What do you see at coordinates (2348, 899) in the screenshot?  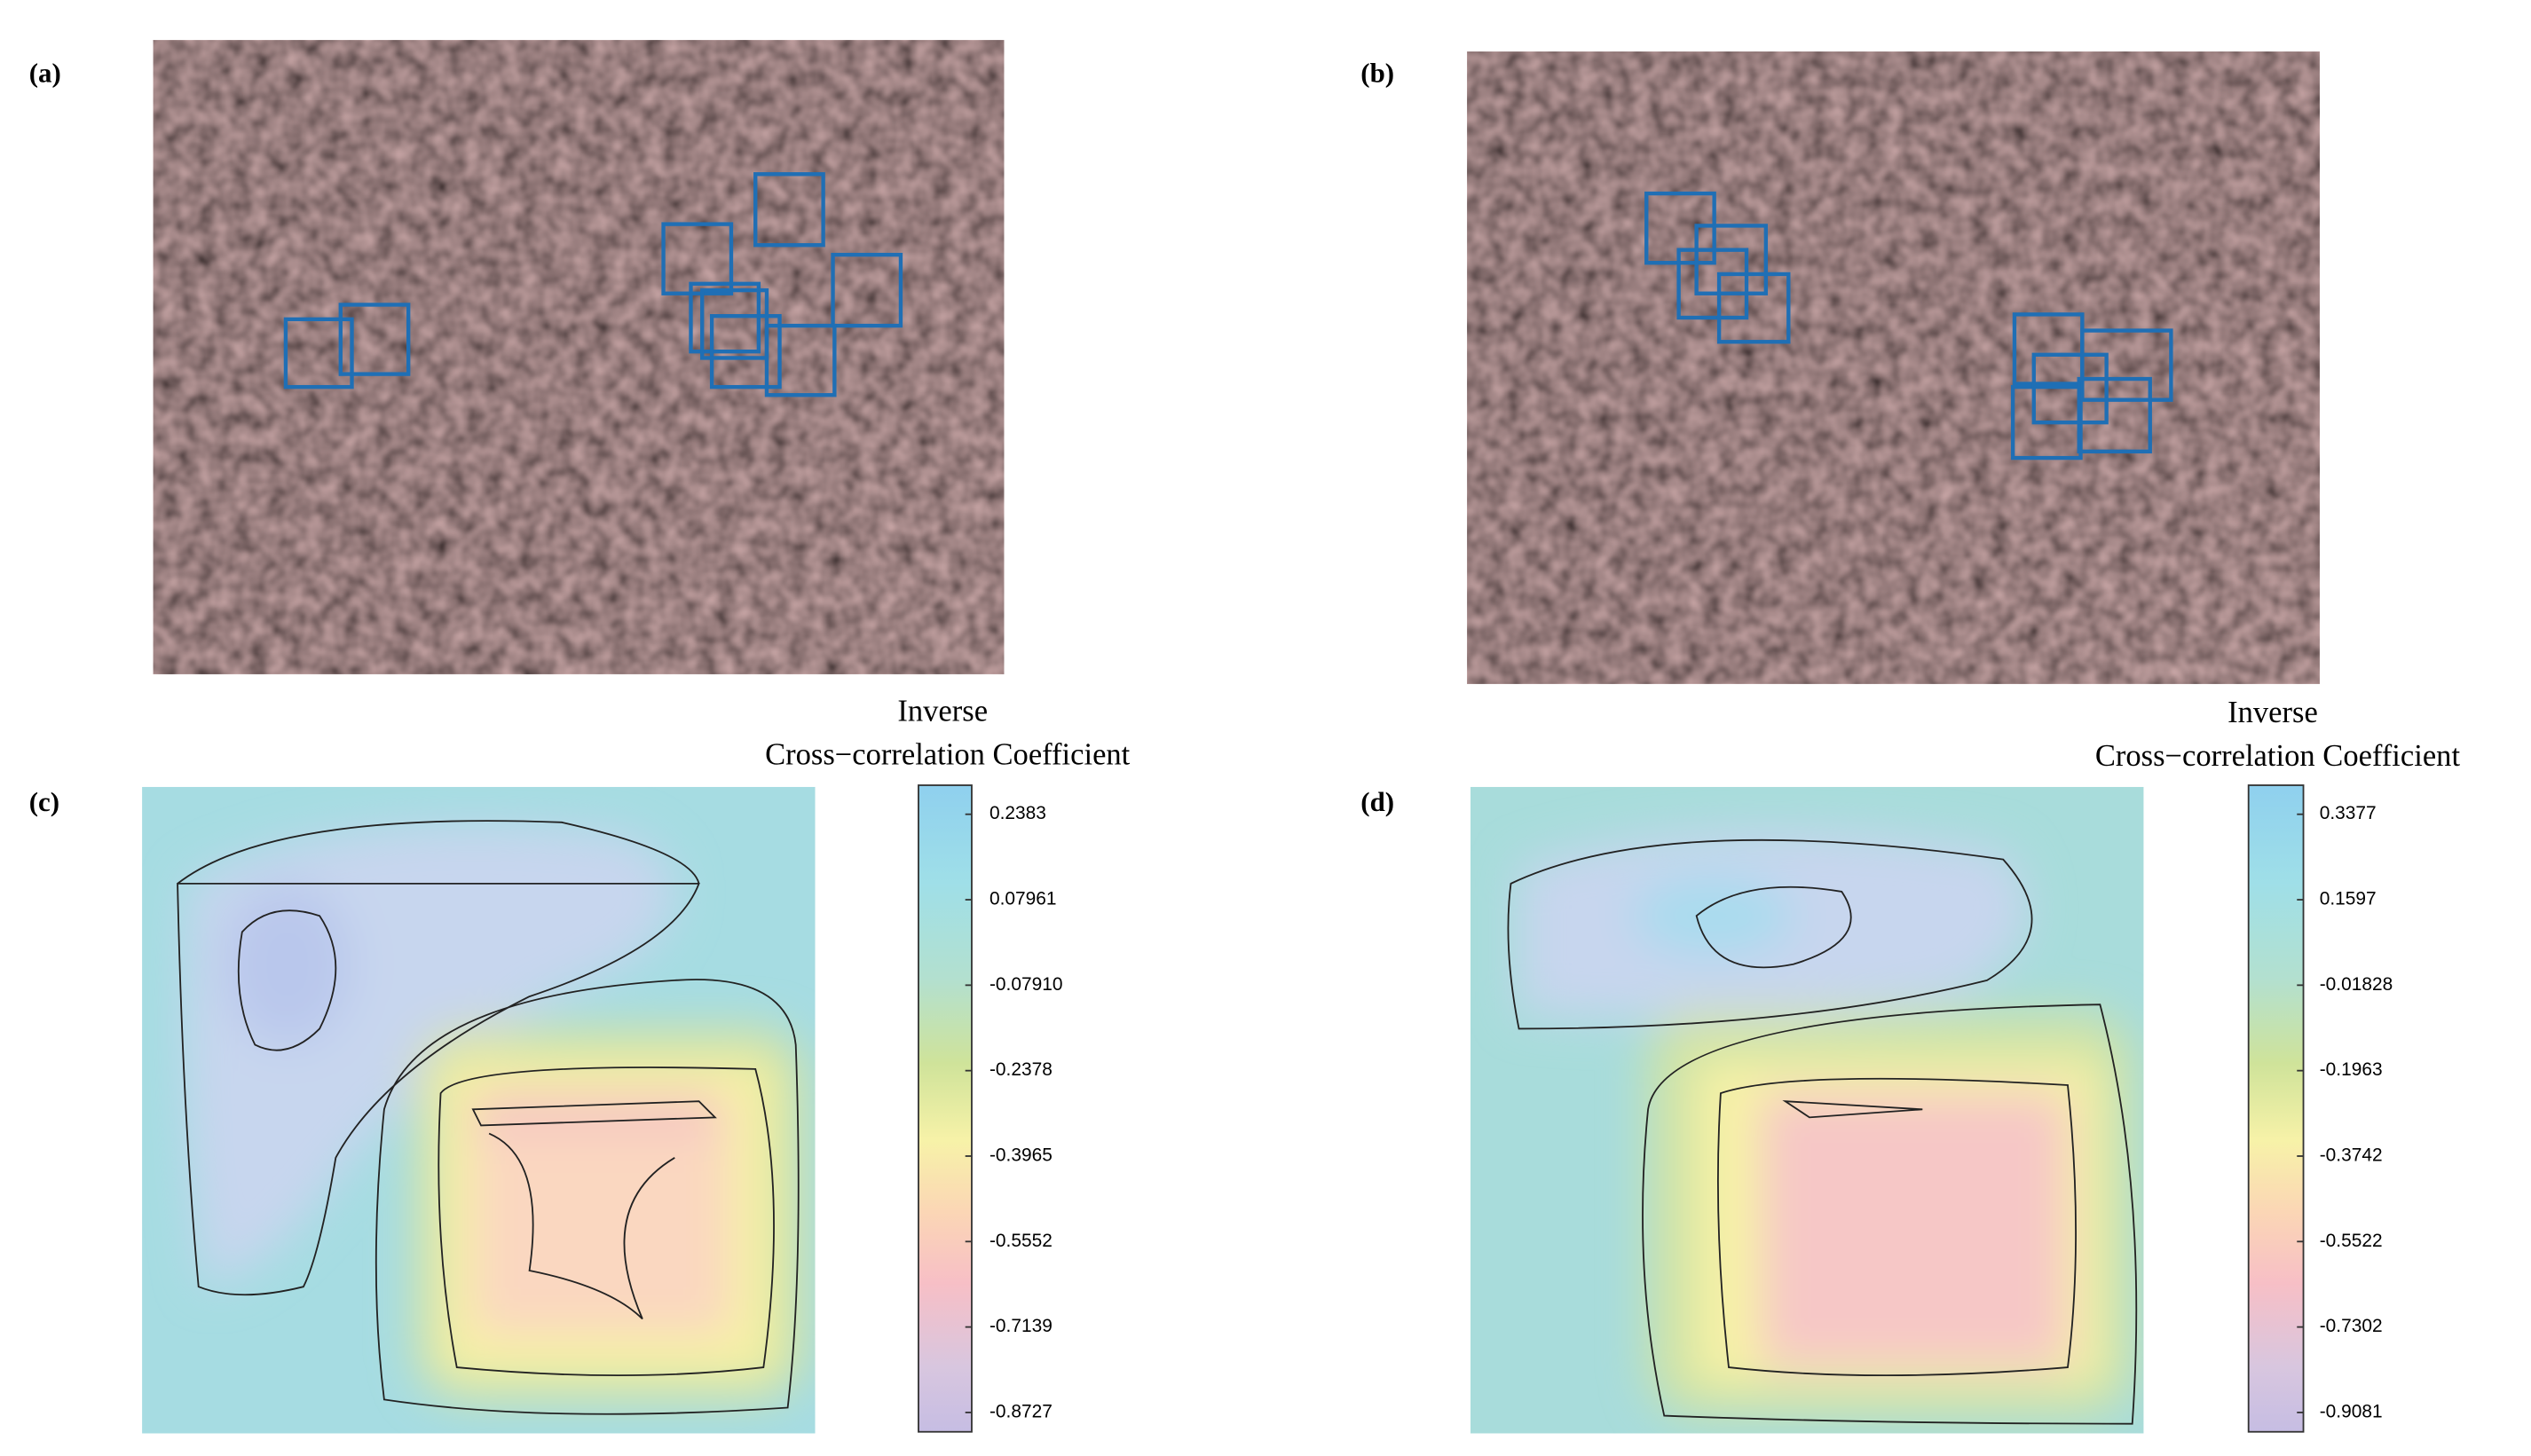 I see `tick-label: 0.1597` at bounding box center [2348, 899].